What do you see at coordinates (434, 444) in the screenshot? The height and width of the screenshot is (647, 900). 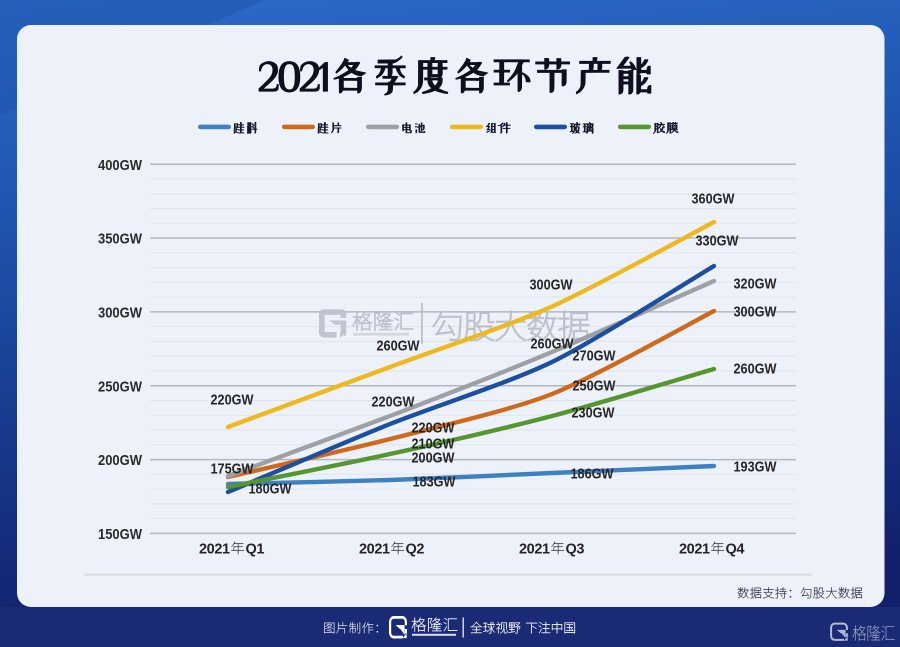 I see `svg-text: 210GW` at bounding box center [434, 444].